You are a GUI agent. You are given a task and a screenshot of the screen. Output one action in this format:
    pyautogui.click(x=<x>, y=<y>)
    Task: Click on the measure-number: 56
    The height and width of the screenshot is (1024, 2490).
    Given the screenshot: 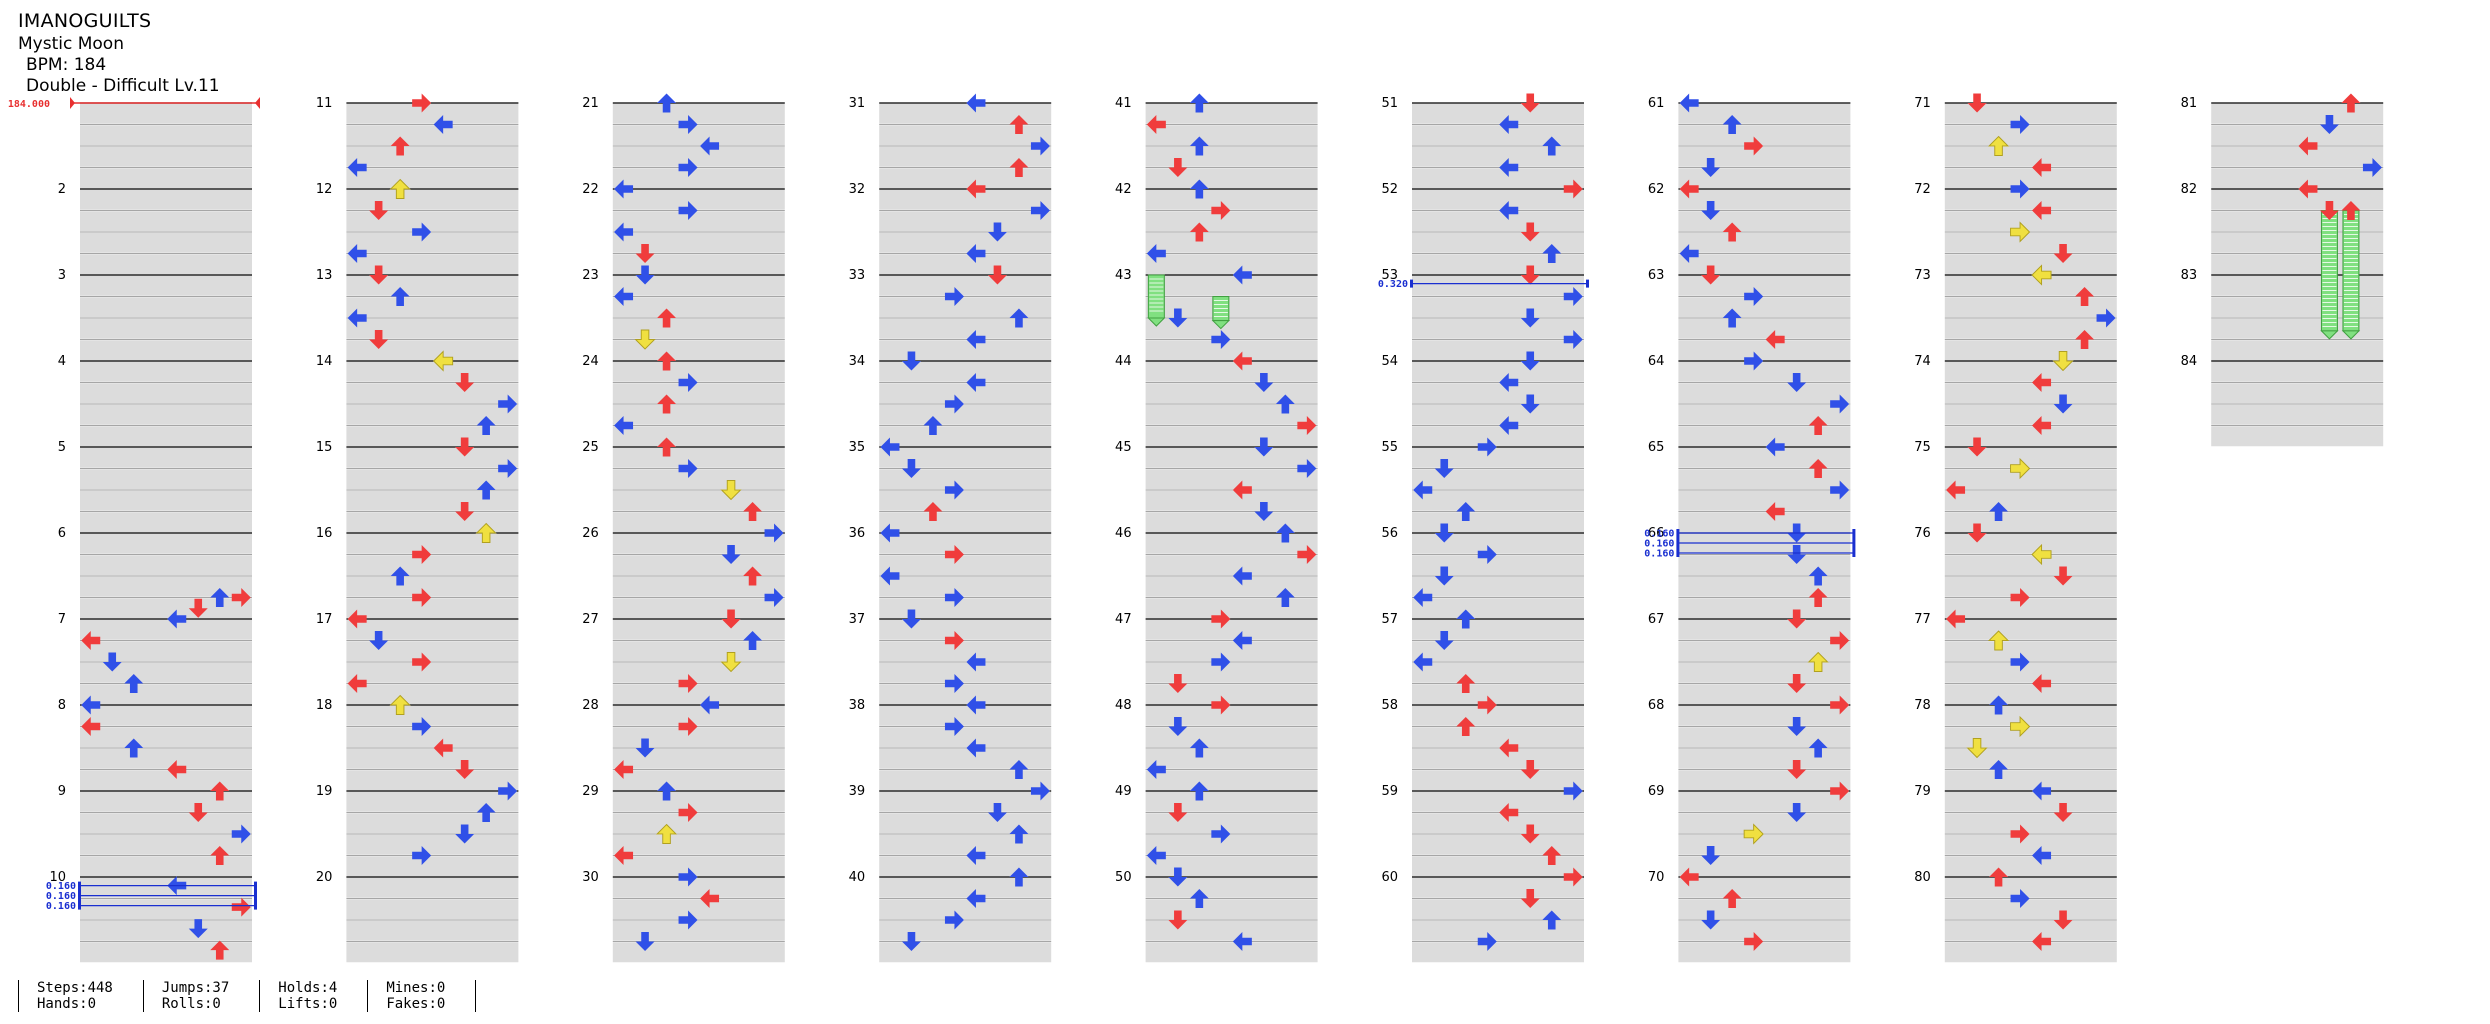 What is the action you would take?
    pyautogui.click(x=1389, y=533)
    